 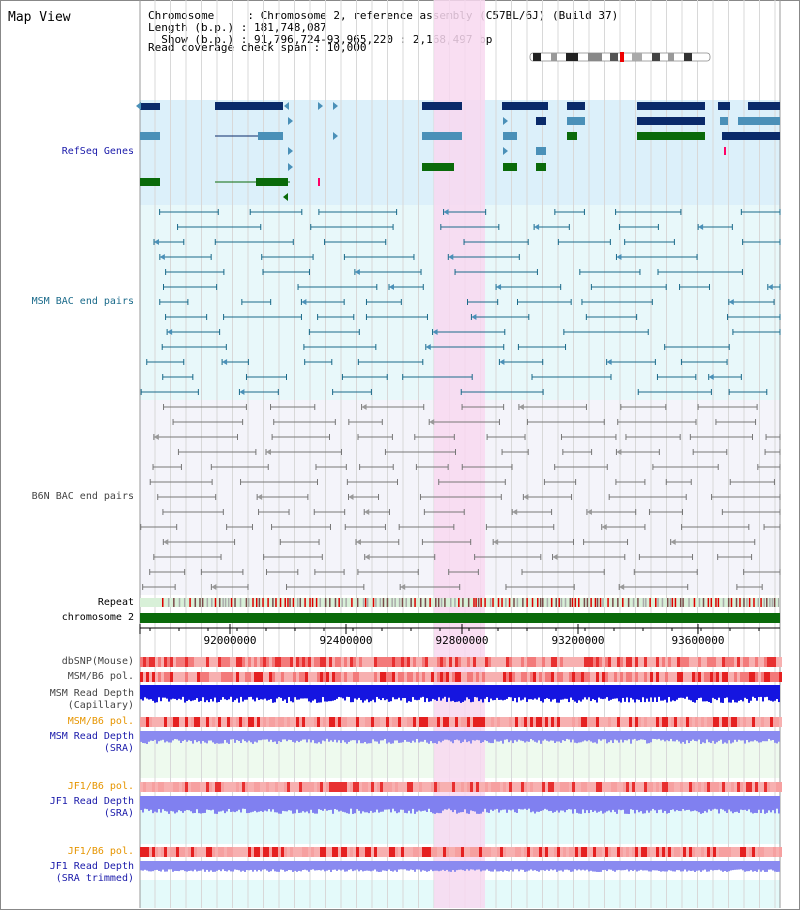 What do you see at coordinates (97, 151) in the screenshot?
I see `track-label-refseq: RefSeq Genes` at bounding box center [97, 151].